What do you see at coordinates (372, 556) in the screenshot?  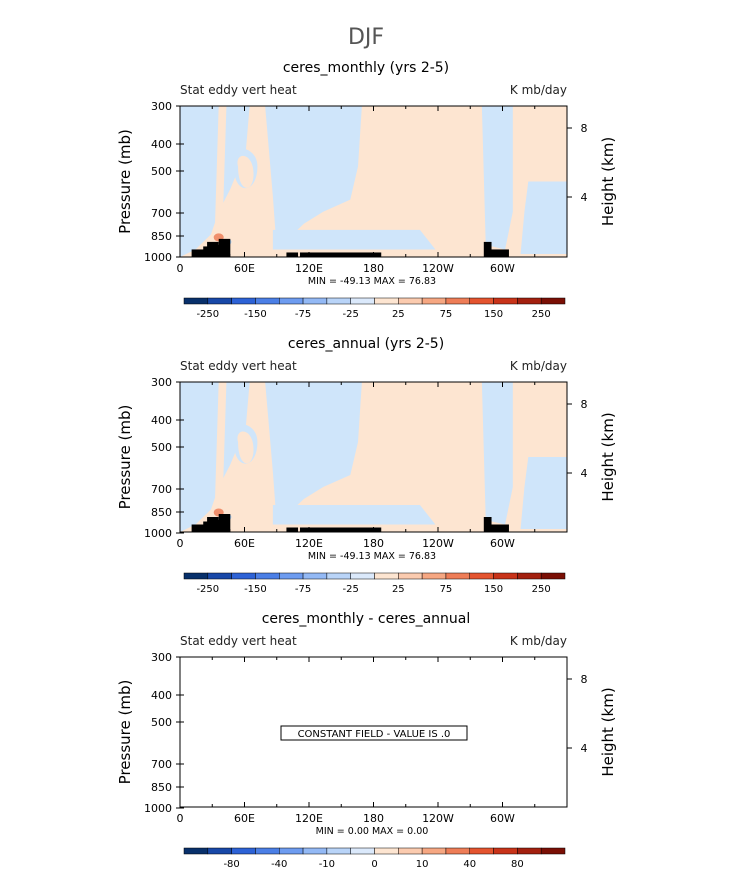 I see `min-max-stats: MIN = -49.13 MAX = 76.83` at bounding box center [372, 556].